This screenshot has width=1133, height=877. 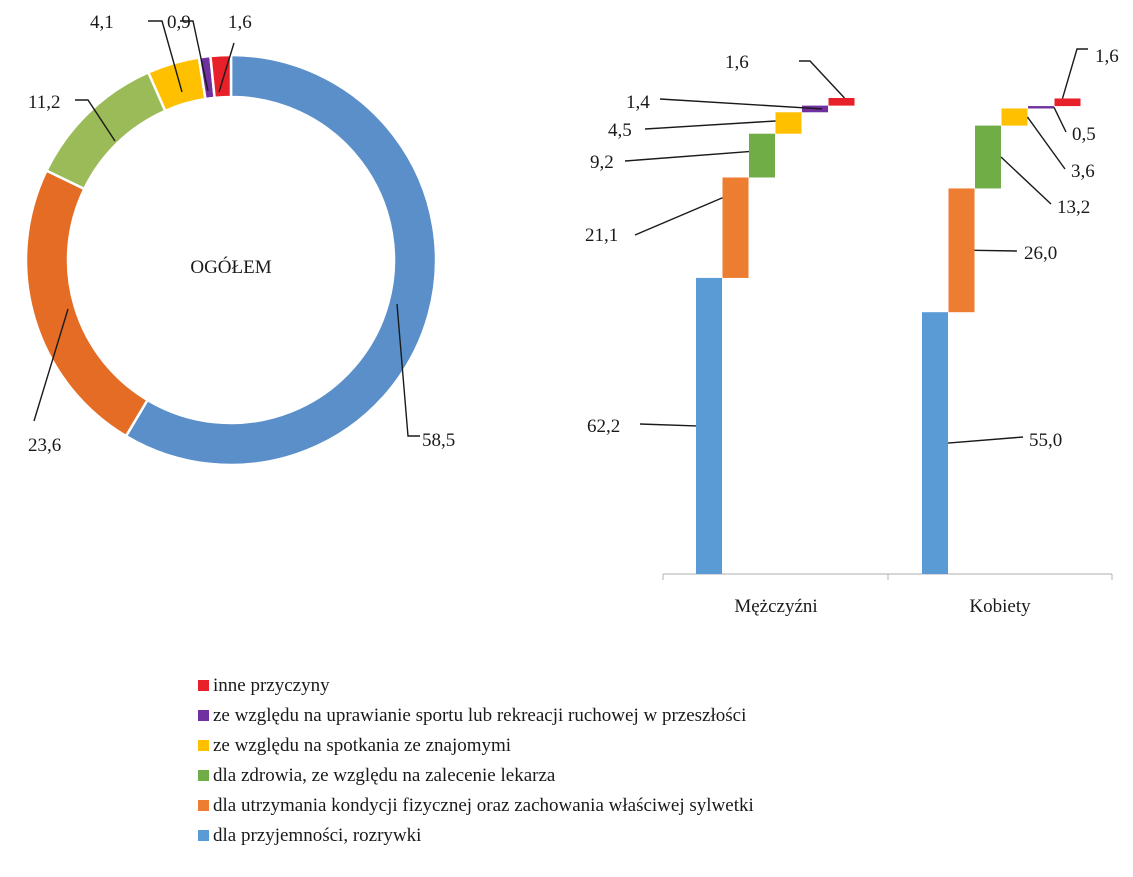 I want to click on x-tick-label: Kobiety, so click(x=1000, y=606).